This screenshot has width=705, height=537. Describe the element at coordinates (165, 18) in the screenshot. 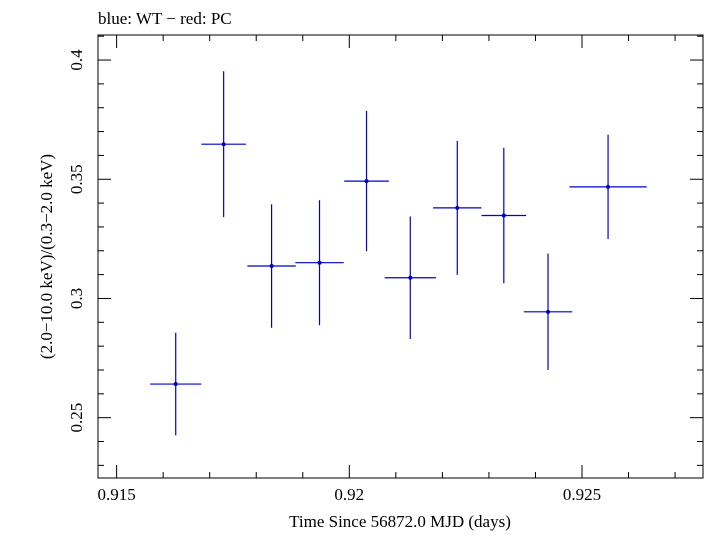

I see `chart-title: blue: WT − red: PC` at that location.